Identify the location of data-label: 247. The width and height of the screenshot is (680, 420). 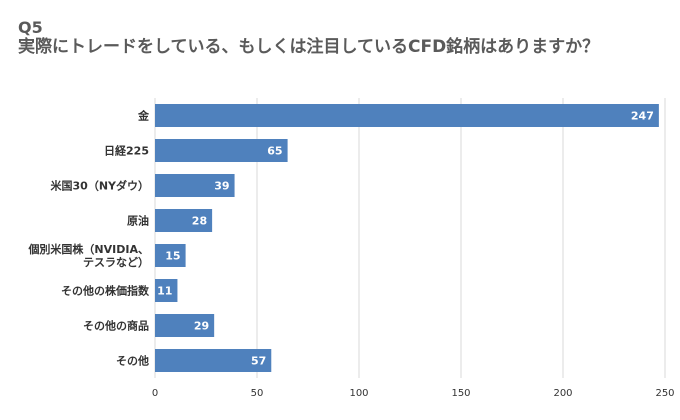
(642, 116).